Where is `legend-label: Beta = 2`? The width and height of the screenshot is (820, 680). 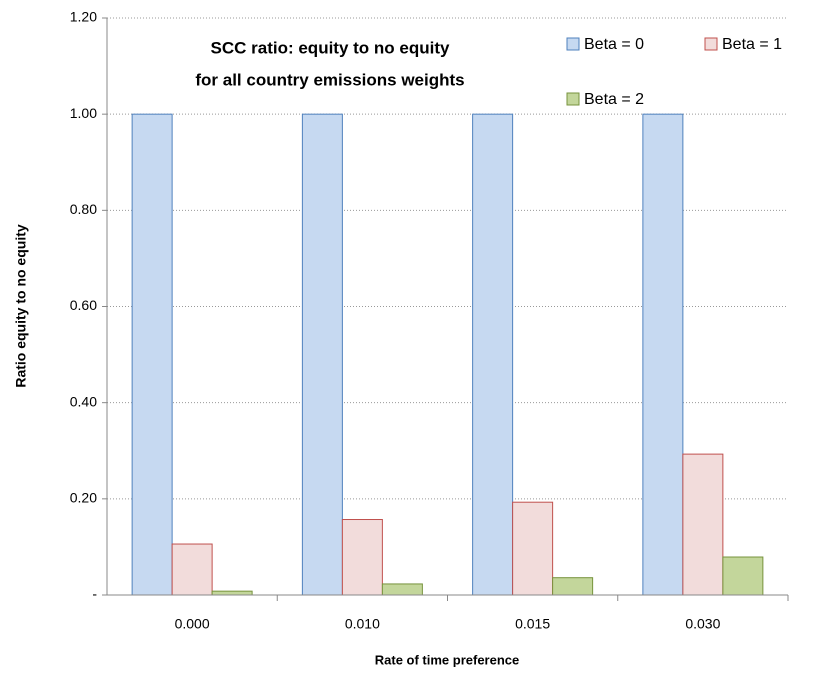
legend-label: Beta = 2 is located at coordinates (614, 99).